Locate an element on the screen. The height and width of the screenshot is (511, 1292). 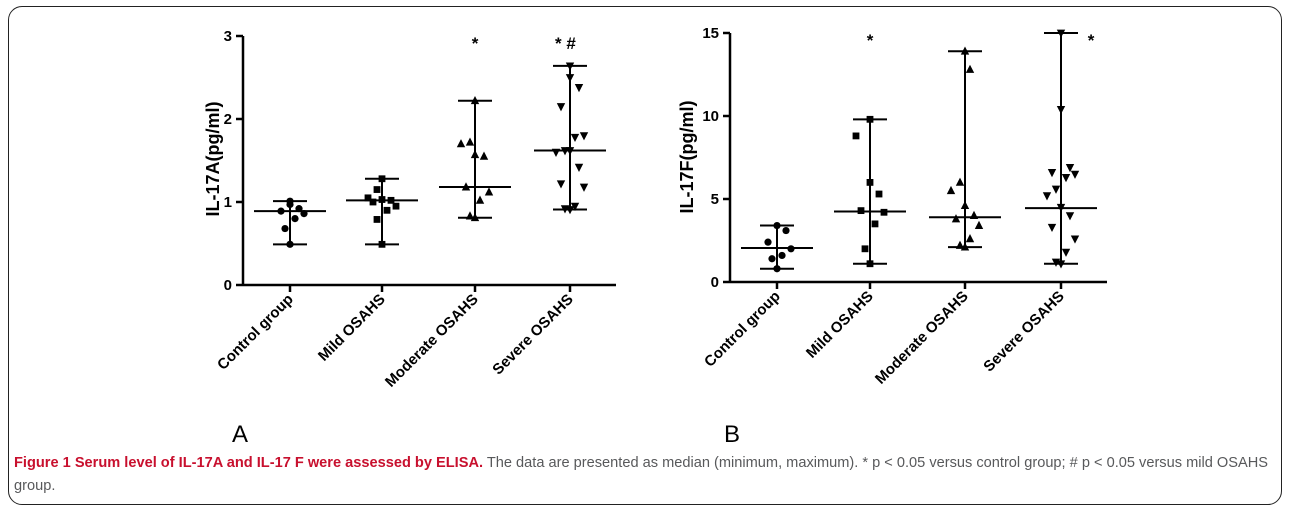
panel-letter-b: B is located at coordinates (732, 434).